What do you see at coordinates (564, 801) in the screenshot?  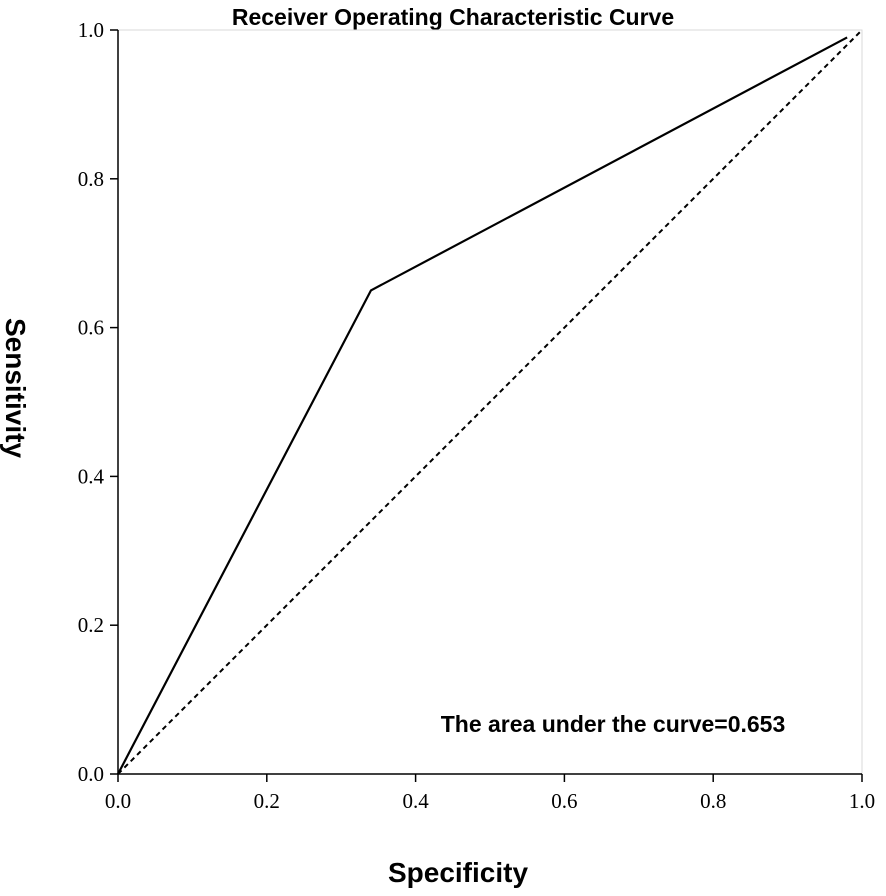 I see `x-tick-label: 0.6` at bounding box center [564, 801].